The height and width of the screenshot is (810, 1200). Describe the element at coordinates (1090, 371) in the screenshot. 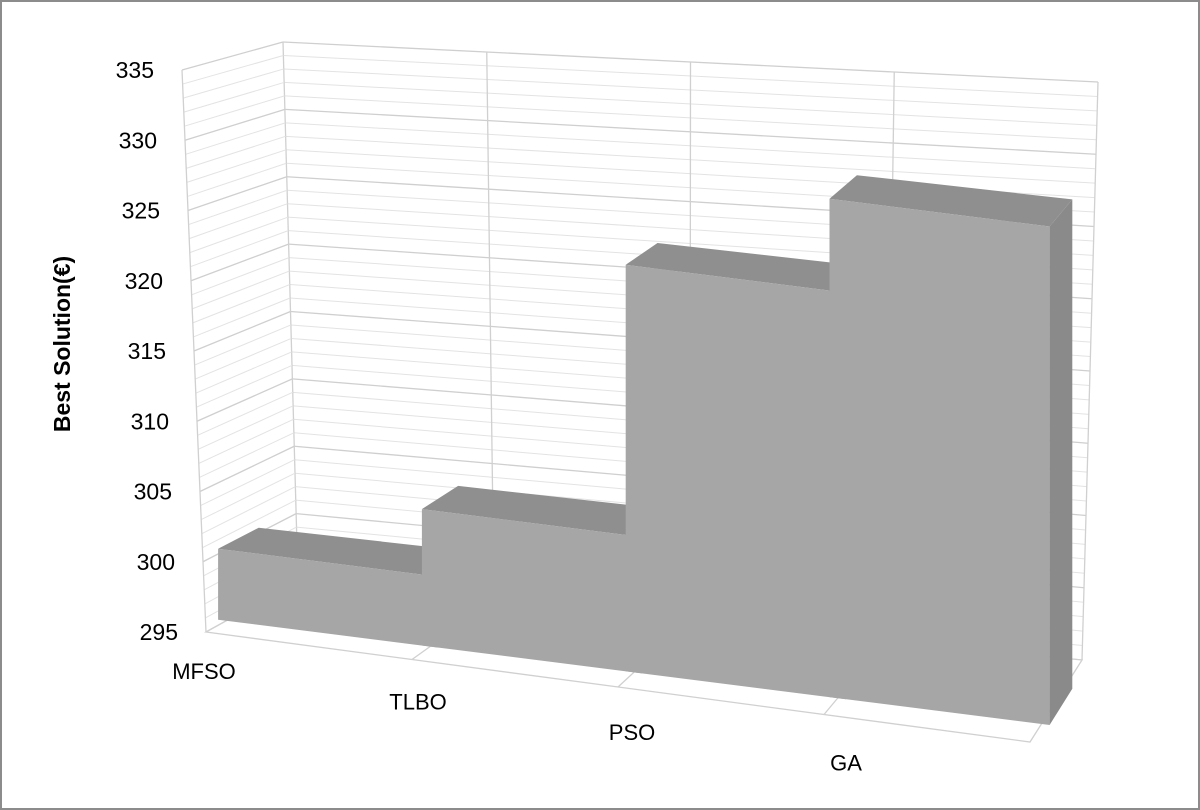

I see `back-wall-divider` at that location.